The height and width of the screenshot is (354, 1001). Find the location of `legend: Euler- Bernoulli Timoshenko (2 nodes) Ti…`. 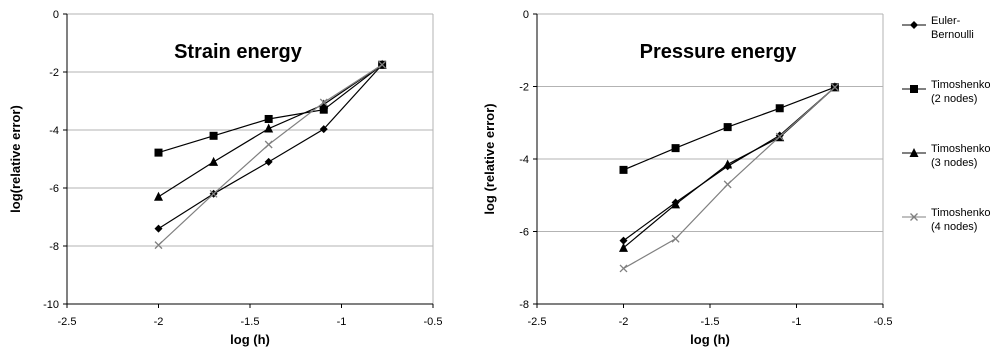

legend: Euler- Bernoulli Timoshenko (2 nodes) Ti… is located at coordinates (950, 142).